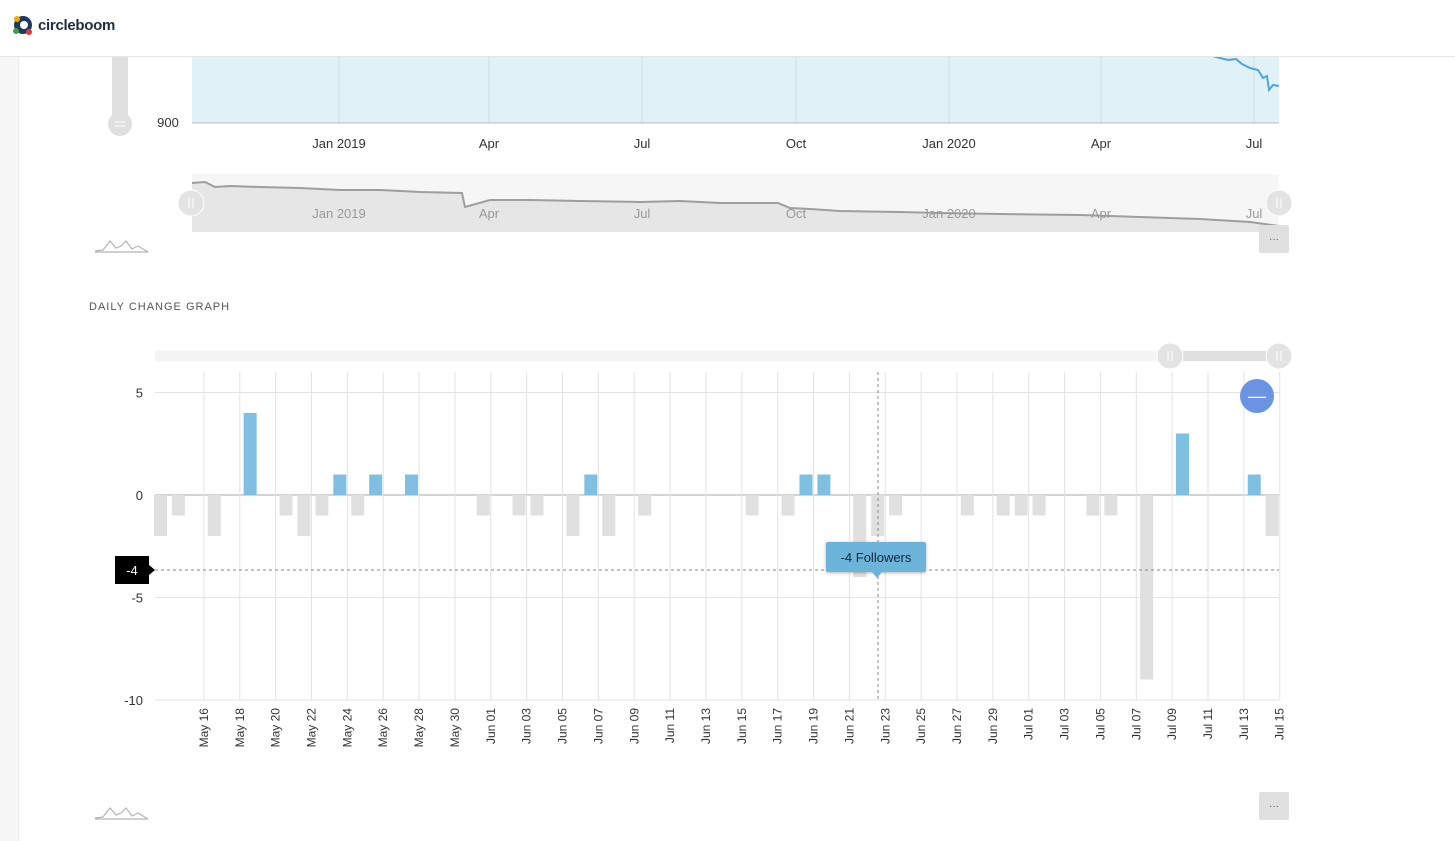  Describe the element at coordinates (876, 560) in the screenshot. I see `bar-tooltip: -4 Followers` at that location.